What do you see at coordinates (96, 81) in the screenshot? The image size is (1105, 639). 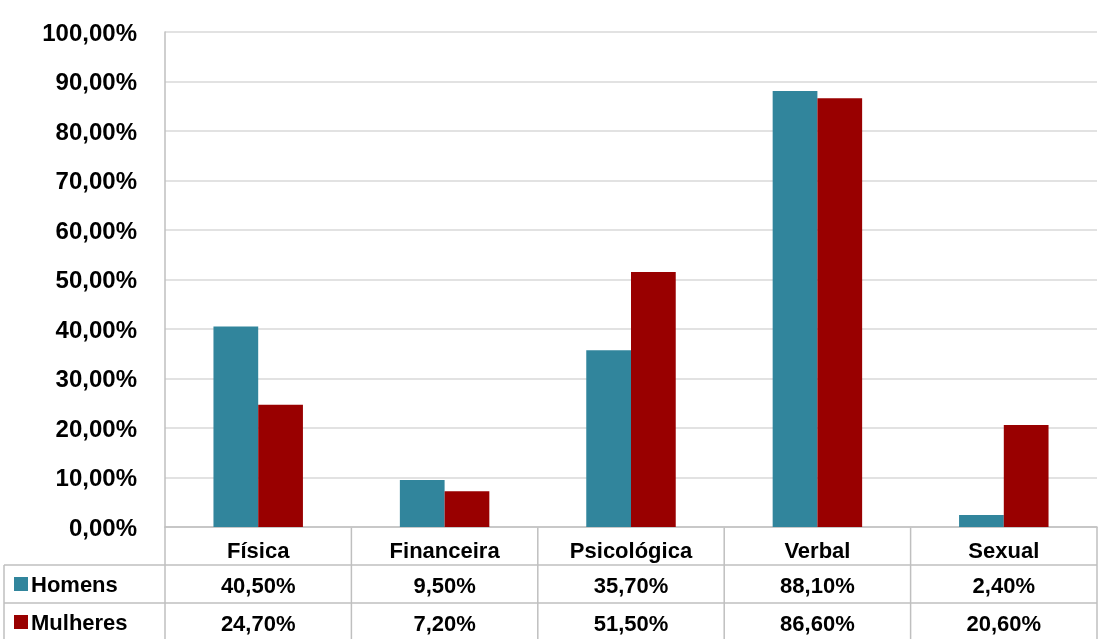 I see `y-tick-label: 90,00%` at bounding box center [96, 81].